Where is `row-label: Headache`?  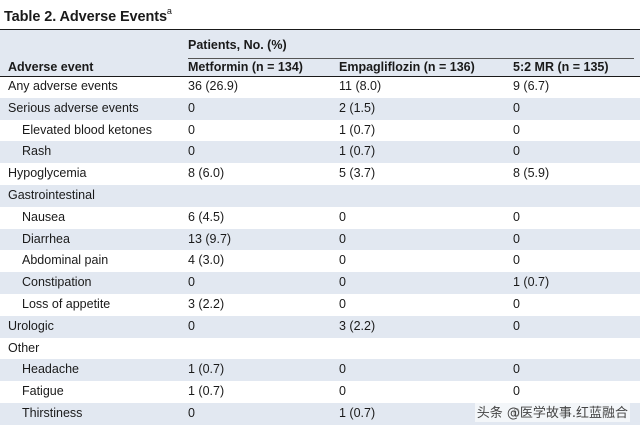
row-label: Headache is located at coordinates (50, 369).